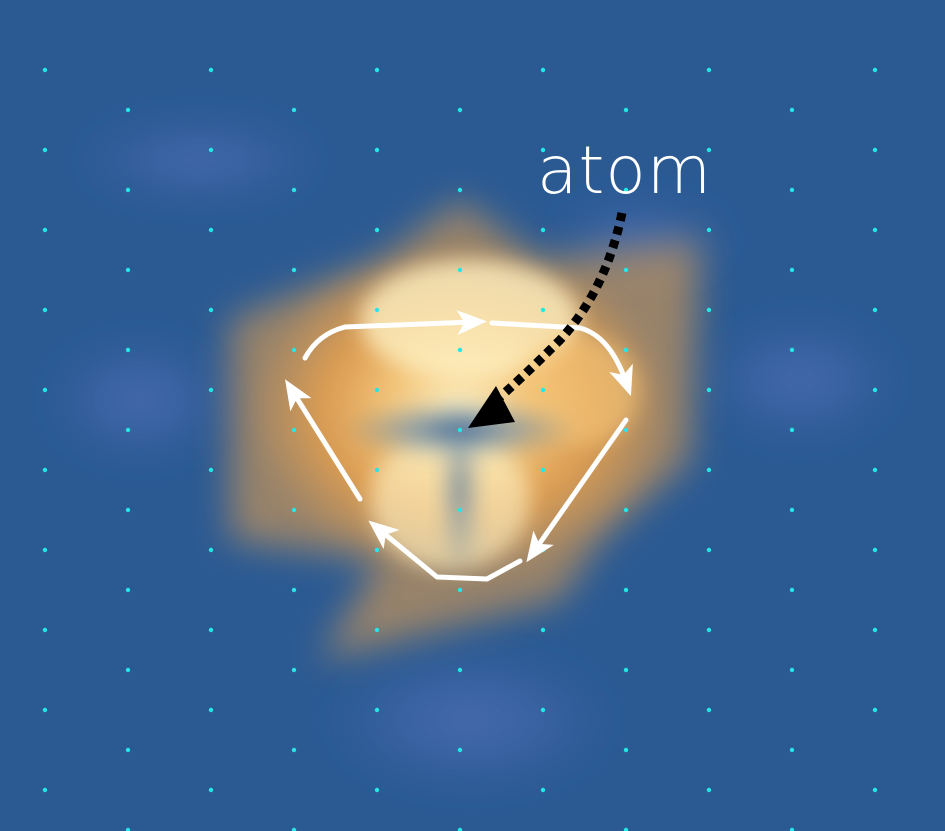  What do you see at coordinates (491, 407) in the screenshot?
I see `pointer-arrow-head` at bounding box center [491, 407].